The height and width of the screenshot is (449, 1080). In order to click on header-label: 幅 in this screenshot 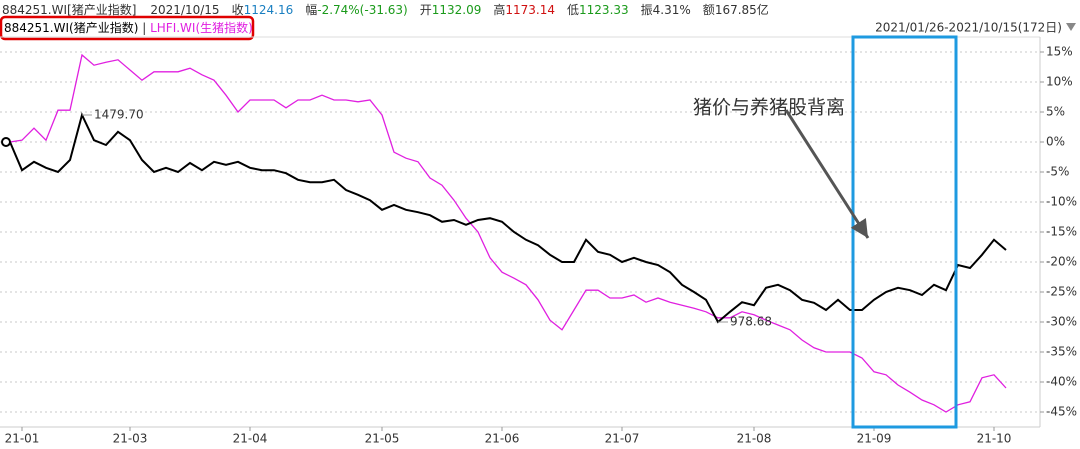, I will do `click(311, 9)`.